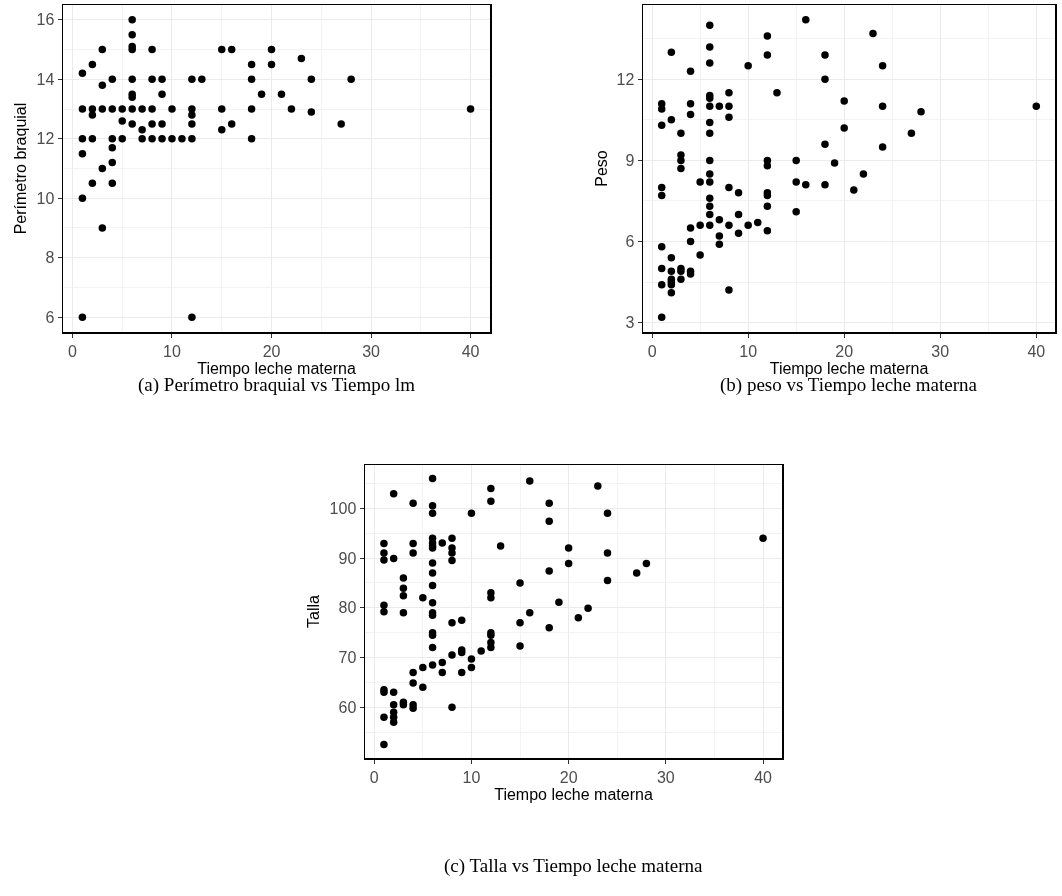  I want to click on y-axis-title: Talla, so click(313, 611).